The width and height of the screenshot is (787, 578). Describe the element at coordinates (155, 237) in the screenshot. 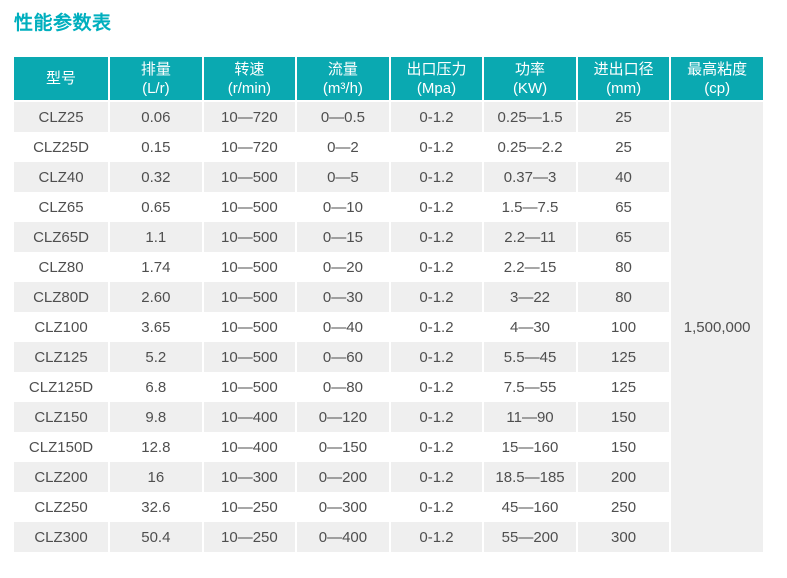

I see `cell-displacement: 1.1` at that location.